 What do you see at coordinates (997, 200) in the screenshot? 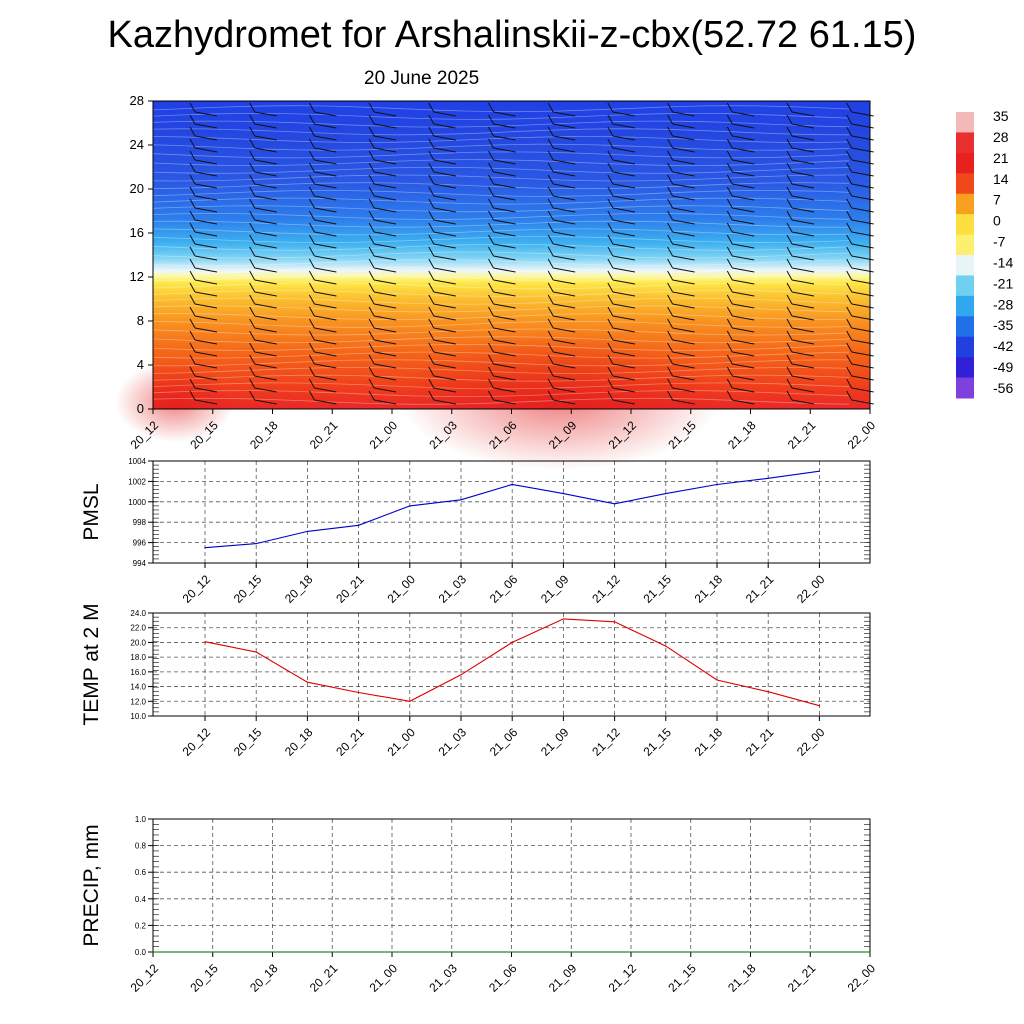
I see `colorbar-label: 7` at bounding box center [997, 200].